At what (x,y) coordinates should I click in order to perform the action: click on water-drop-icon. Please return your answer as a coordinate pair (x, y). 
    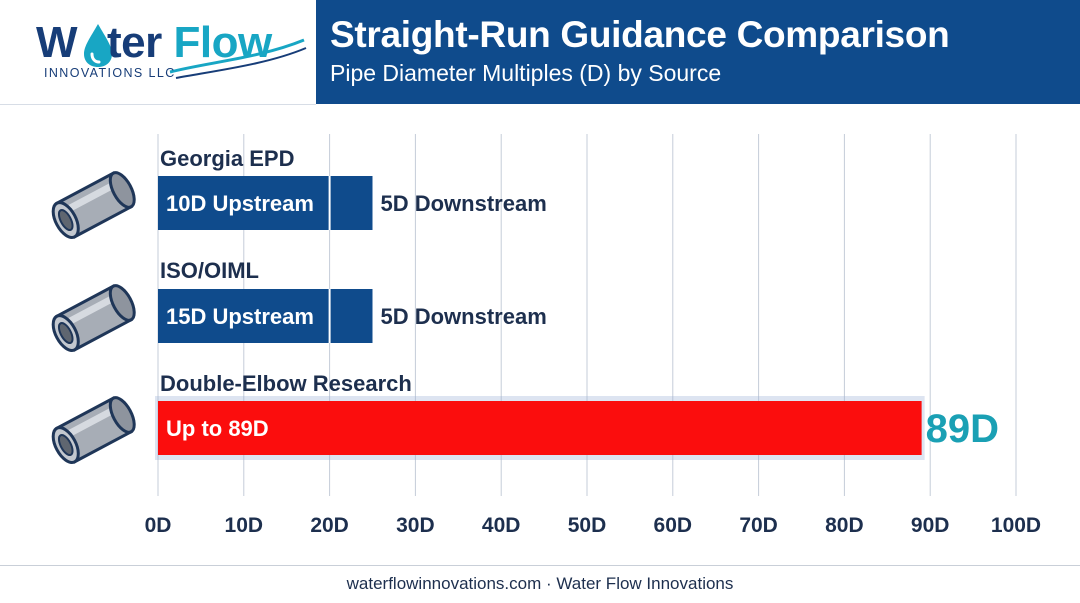
    Looking at the image, I should click on (98, 45).